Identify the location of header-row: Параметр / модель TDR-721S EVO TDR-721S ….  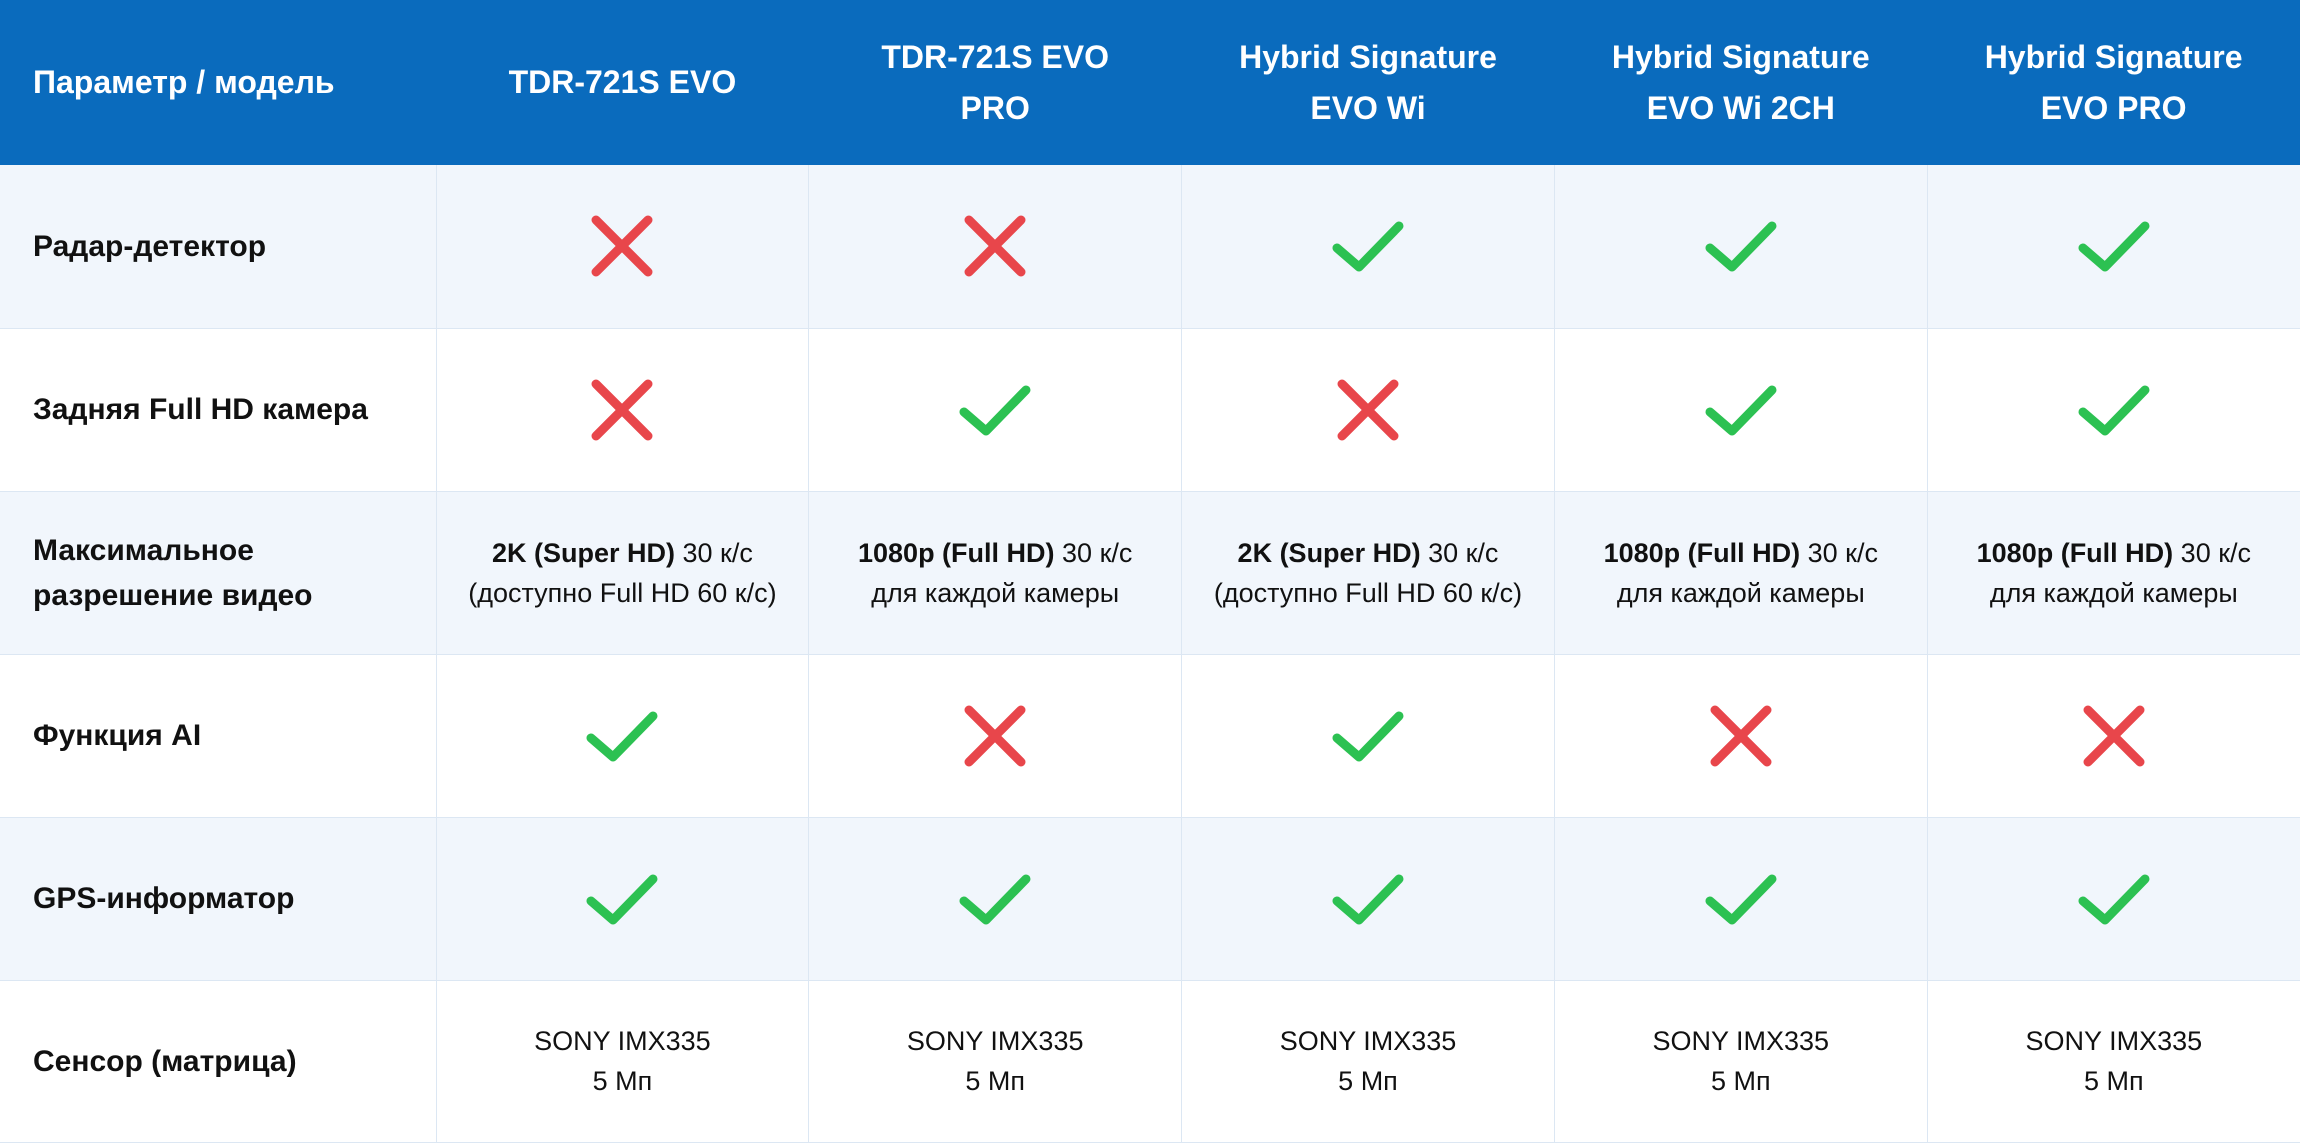
(1150, 82).